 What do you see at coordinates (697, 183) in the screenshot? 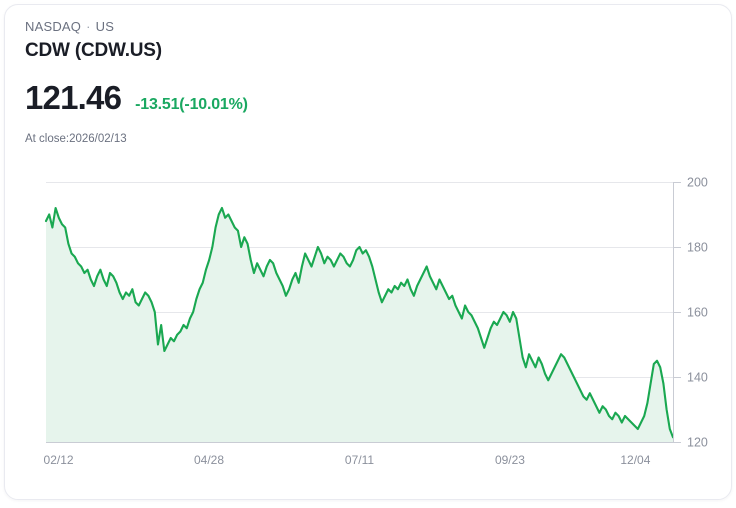
I see `svg-text: 200` at bounding box center [697, 183].